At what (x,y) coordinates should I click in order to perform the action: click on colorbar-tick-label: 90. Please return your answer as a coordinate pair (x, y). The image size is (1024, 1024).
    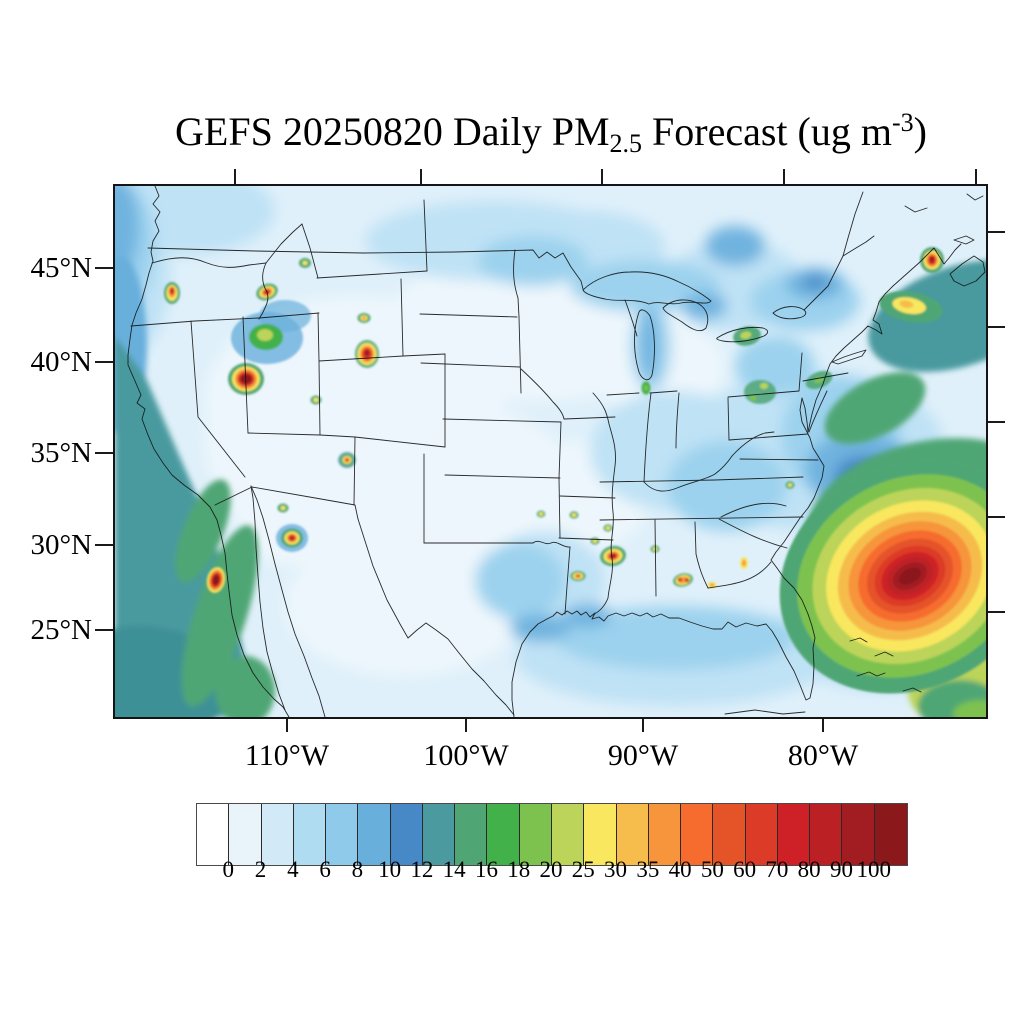
    Looking at the image, I should click on (841, 869).